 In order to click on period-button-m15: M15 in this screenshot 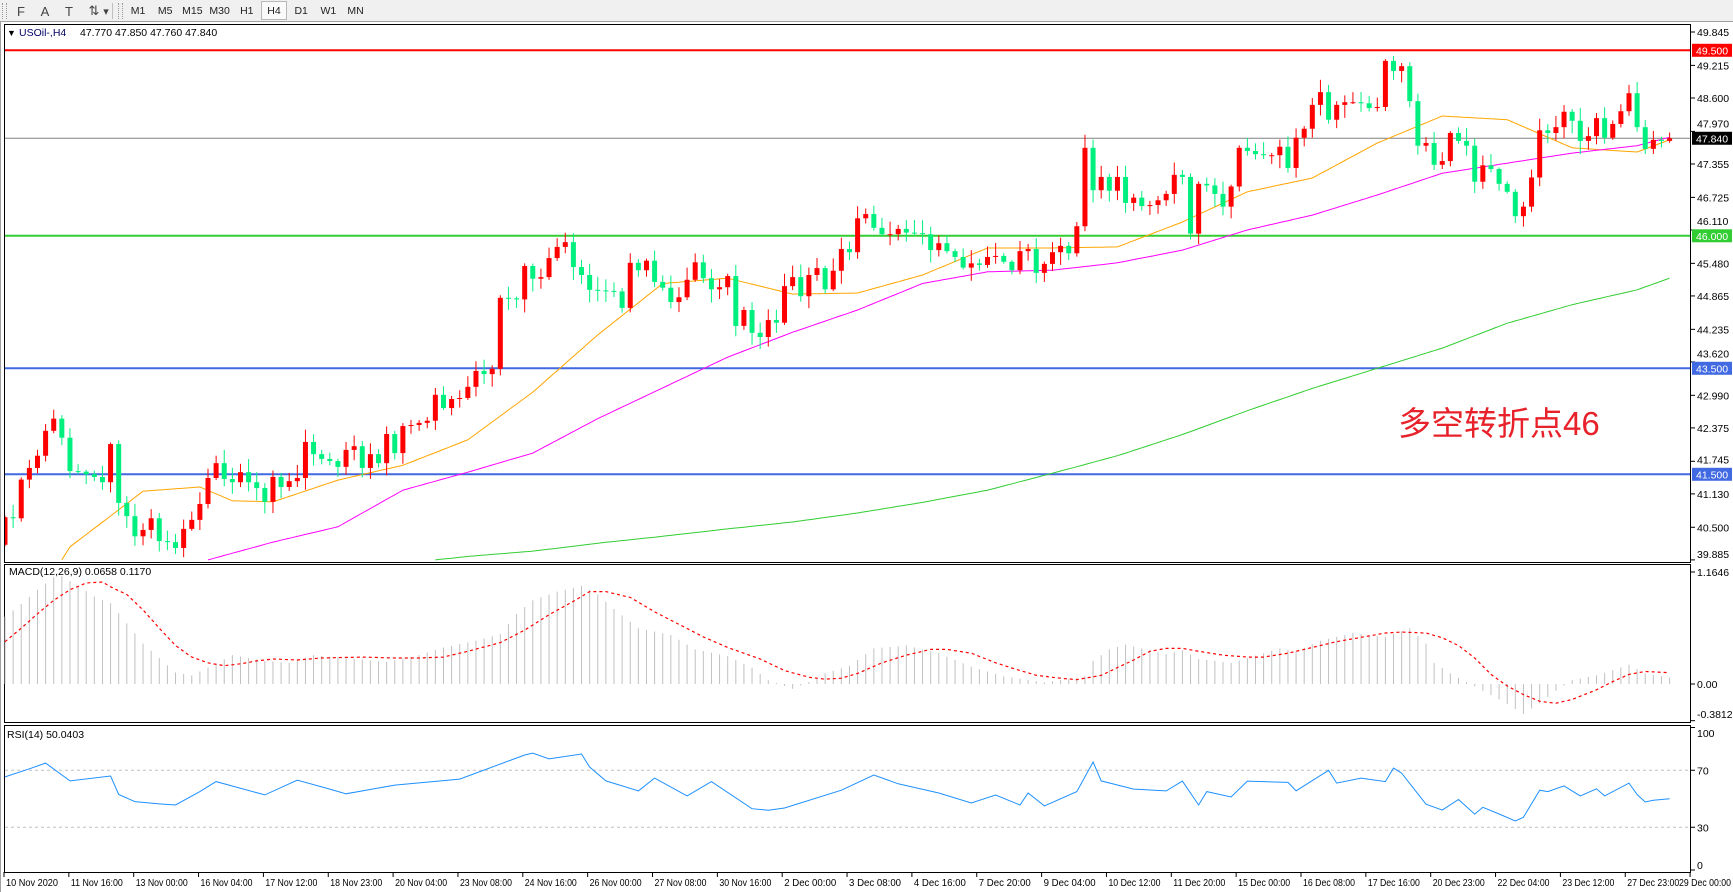, I will do `click(192, 10)`.